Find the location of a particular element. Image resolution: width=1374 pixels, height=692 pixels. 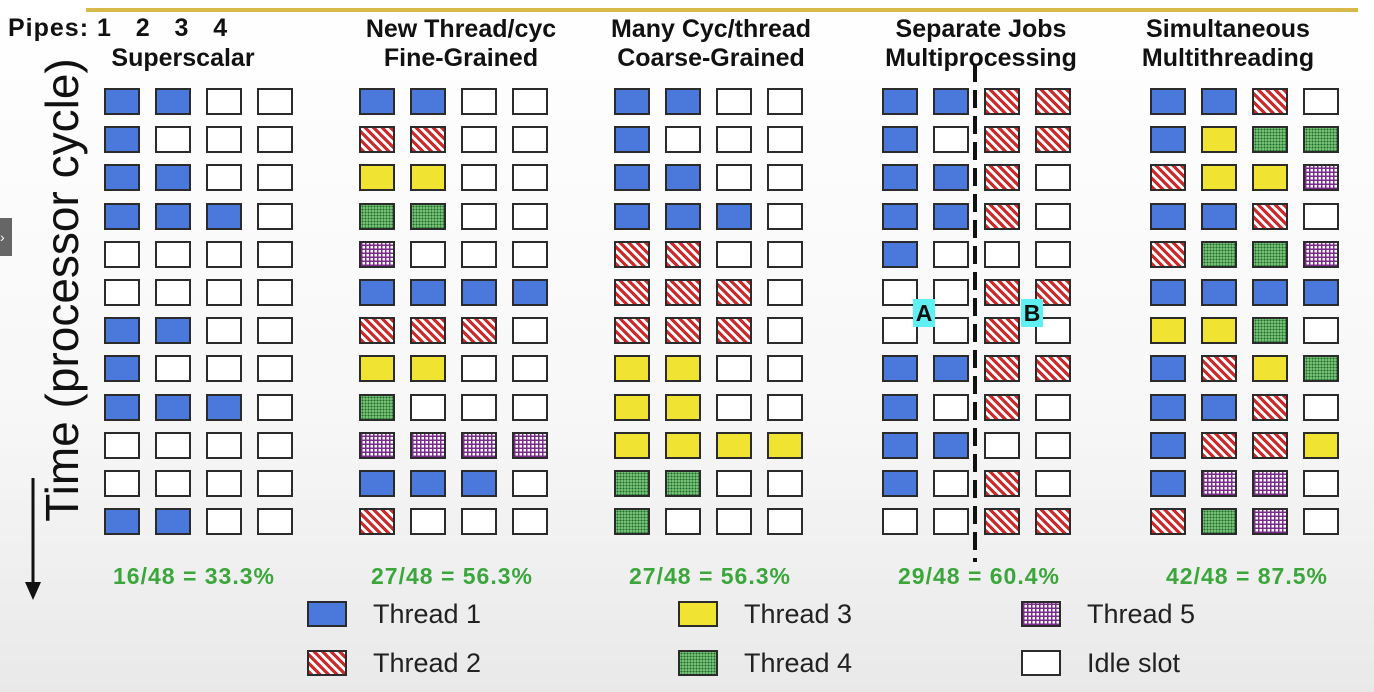

slot-coarse-grained-r4-p1 is located at coordinates (632, 216).